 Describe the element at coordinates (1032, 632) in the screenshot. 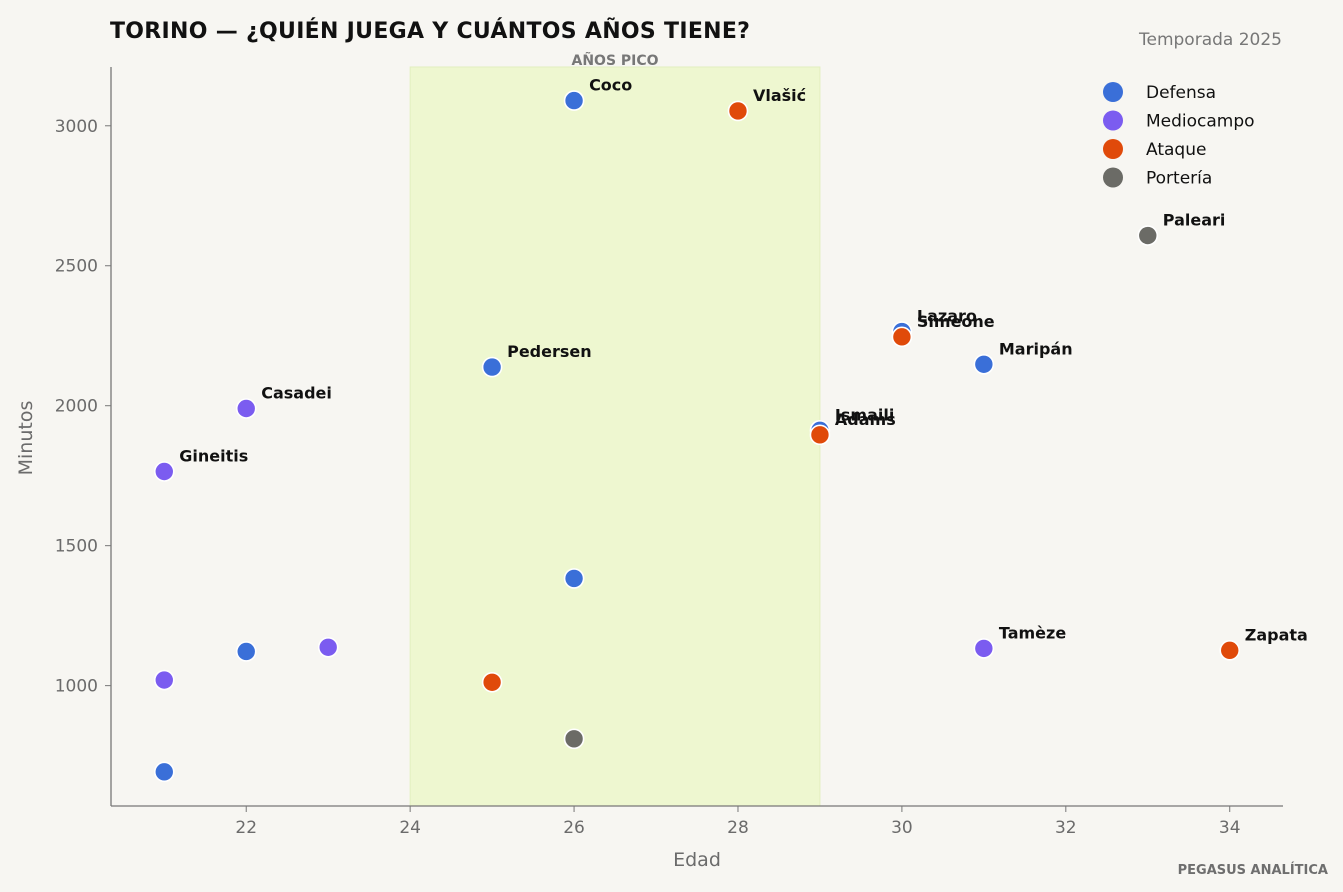

I see `point-label: Tamèze` at that location.